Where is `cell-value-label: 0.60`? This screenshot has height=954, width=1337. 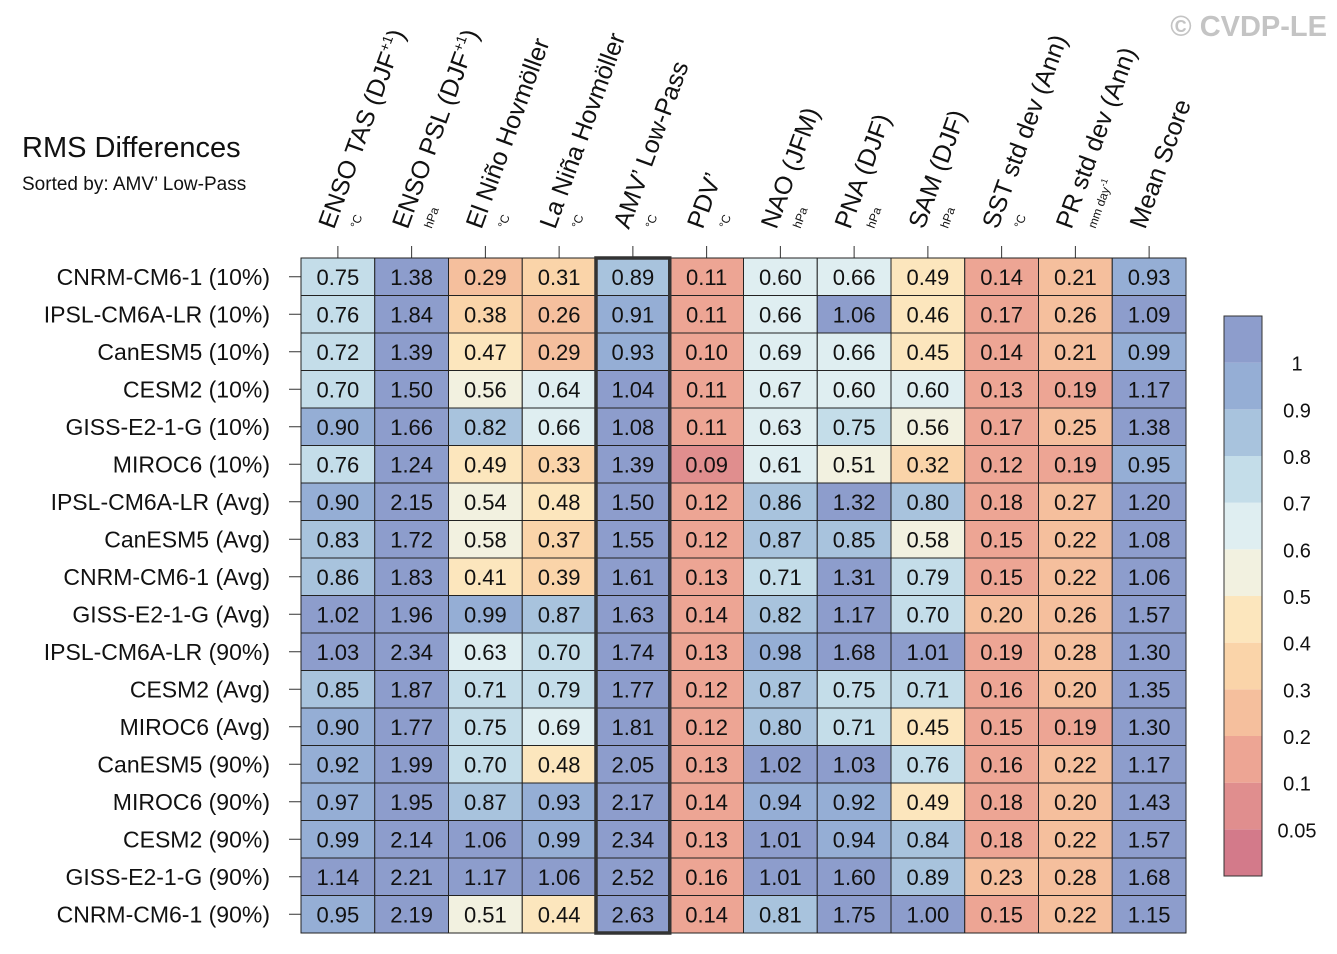 cell-value-label: 0.60 is located at coordinates (927, 389).